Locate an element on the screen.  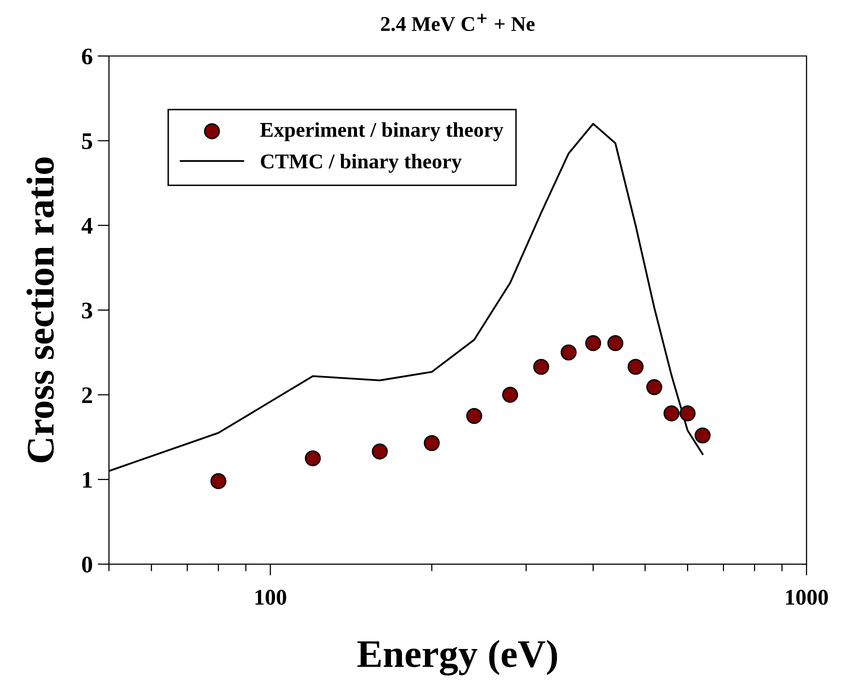
y-tick-label: 4 is located at coordinates (87, 226).